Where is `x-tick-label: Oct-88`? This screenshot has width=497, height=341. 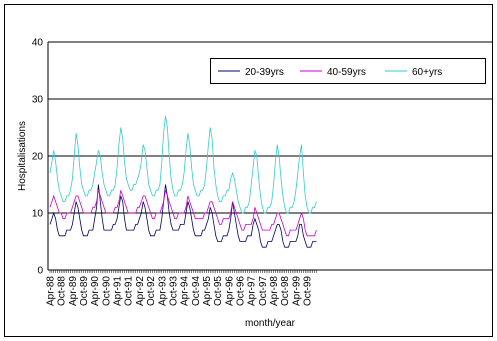 x-tick-label: Oct-88 is located at coordinates (62, 291).